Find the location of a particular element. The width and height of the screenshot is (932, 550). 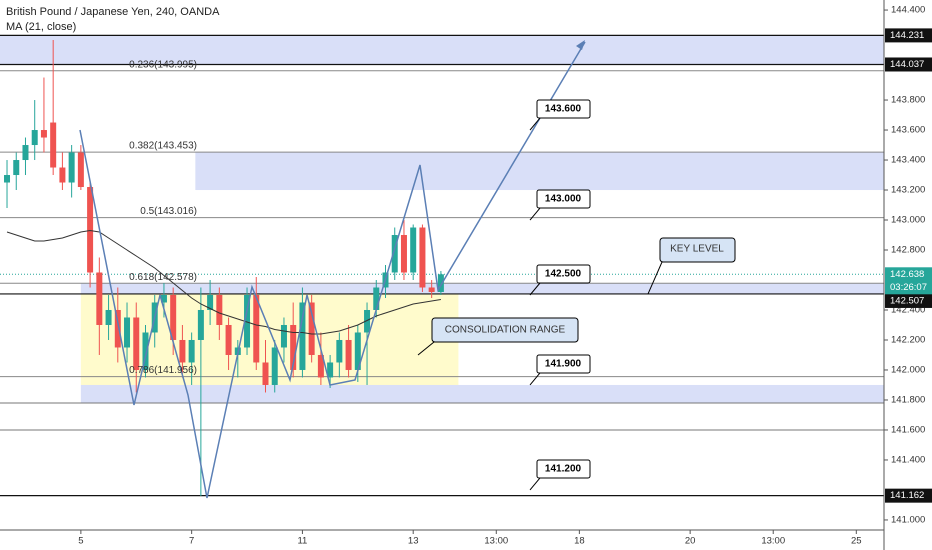

price-label: 141.162 is located at coordinates (907, 495).